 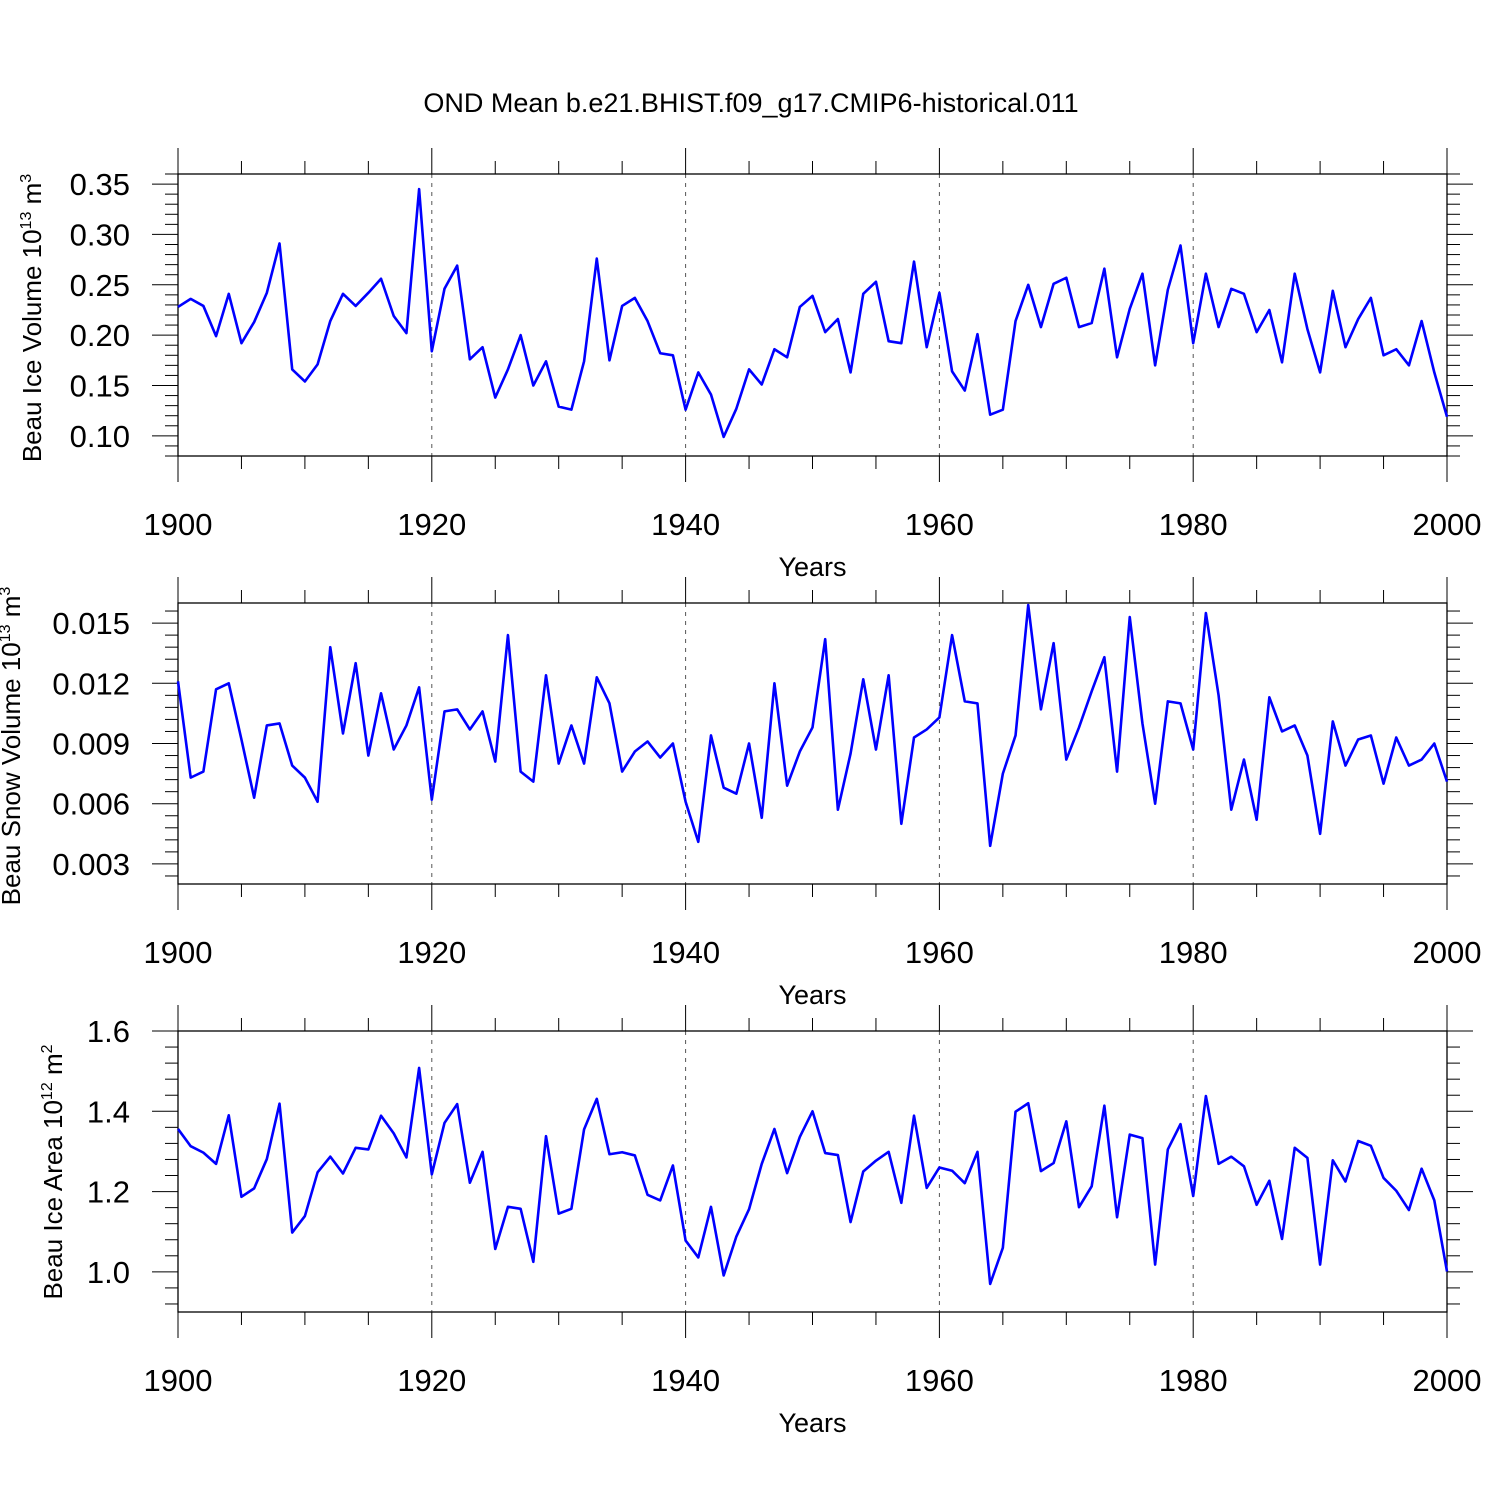 What do you see at coordinates (108, 1111) in the screenshot?
I see `y-tick-label: 1.4` at bounding box center [108, 1111].